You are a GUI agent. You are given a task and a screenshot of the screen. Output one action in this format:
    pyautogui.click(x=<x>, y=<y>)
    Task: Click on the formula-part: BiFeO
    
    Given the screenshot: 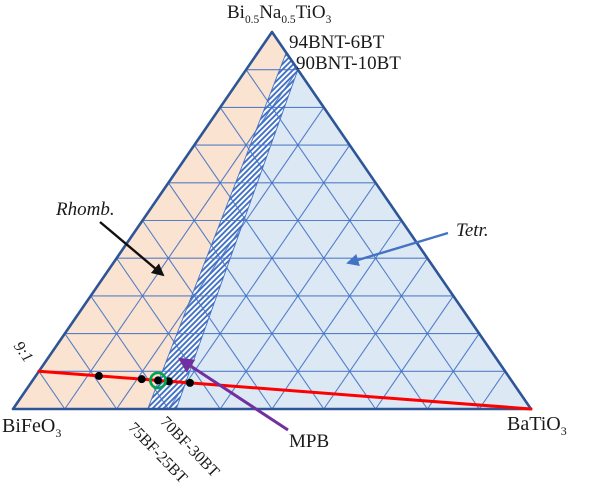 What is the action you would take?
    pyautogui.click(x=29, y=426)
    